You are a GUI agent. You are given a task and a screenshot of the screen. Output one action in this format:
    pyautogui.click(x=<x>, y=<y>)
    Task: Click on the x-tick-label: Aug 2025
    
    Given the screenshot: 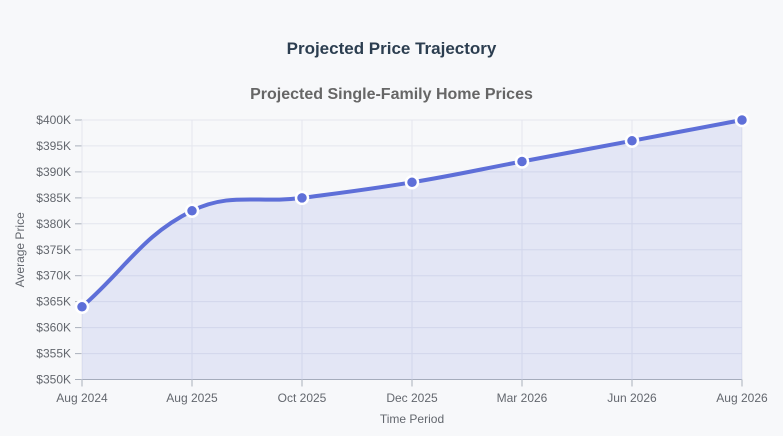 What is the action you would take?
    pyautogui.click(x=192, y=398)
    